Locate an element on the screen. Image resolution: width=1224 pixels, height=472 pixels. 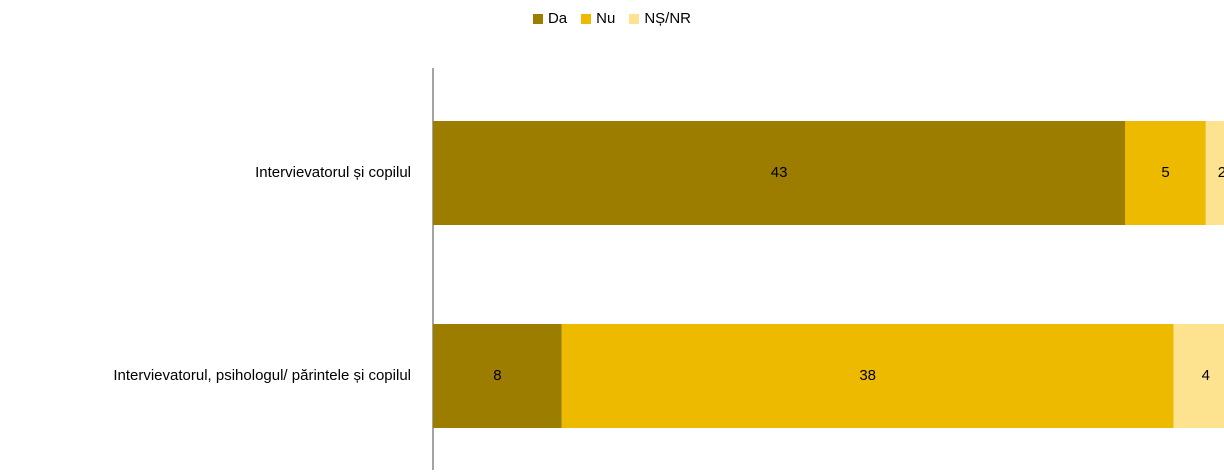
legend-item: Da is located at coordinates (550, 18).